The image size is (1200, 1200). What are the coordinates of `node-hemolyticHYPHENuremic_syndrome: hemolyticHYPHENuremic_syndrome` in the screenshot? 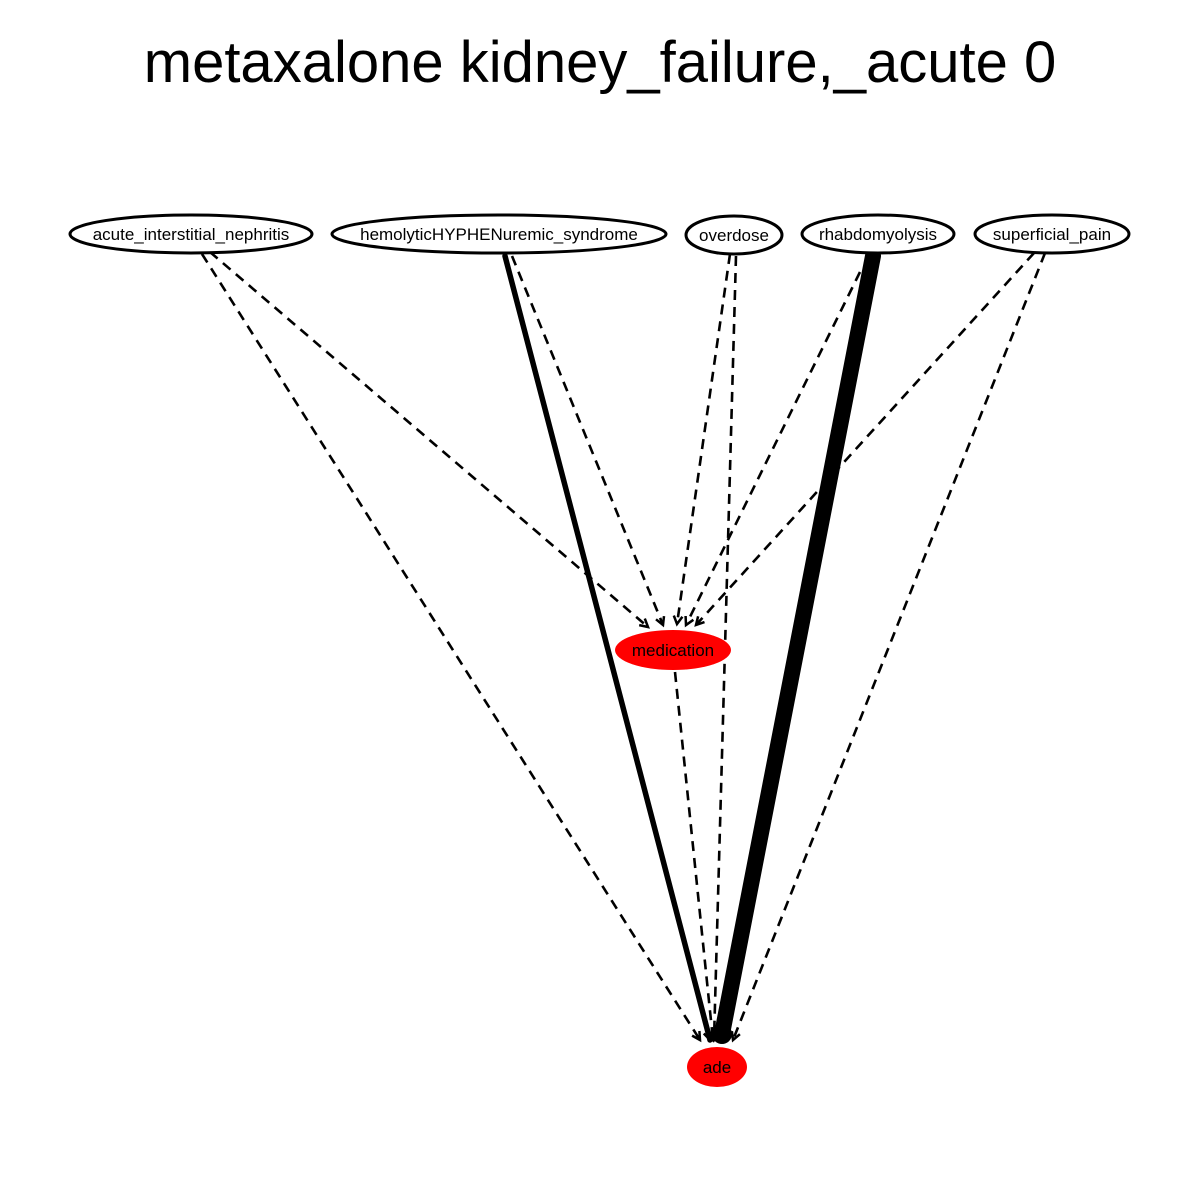 It's located at (499, 234).